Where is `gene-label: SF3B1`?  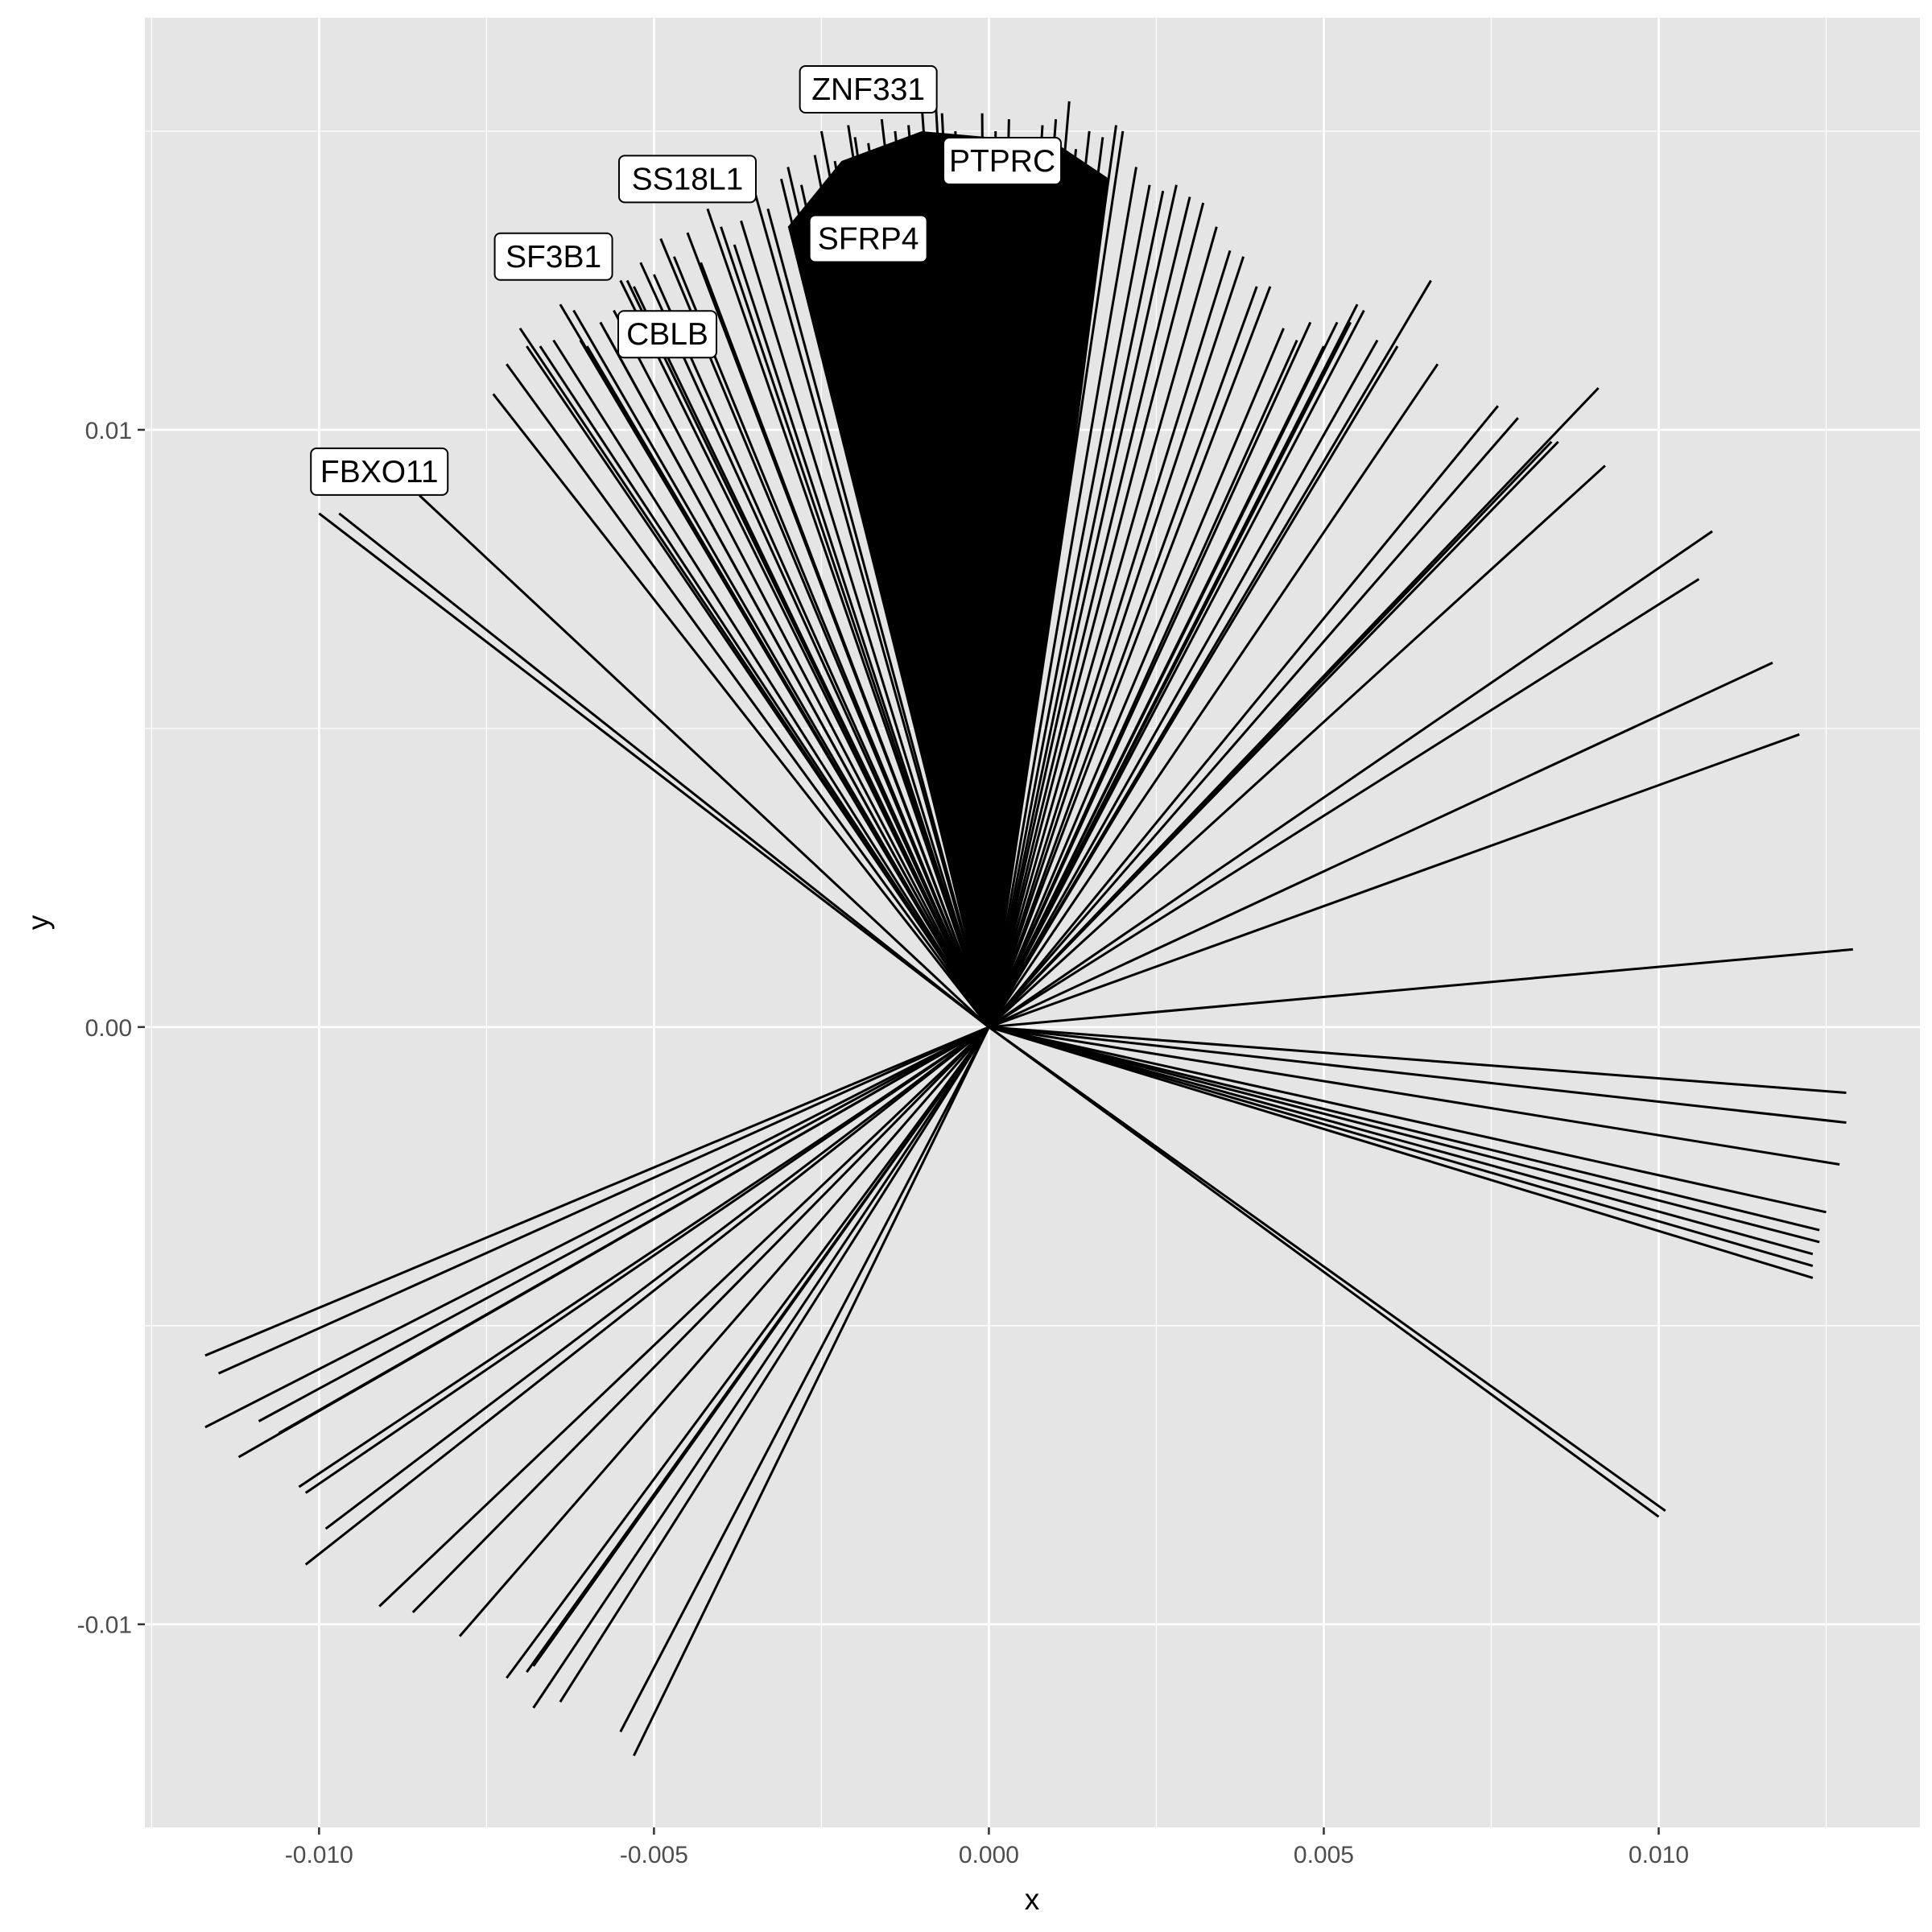
gene-label: SF3B1 is located at coordinates (553, 256).